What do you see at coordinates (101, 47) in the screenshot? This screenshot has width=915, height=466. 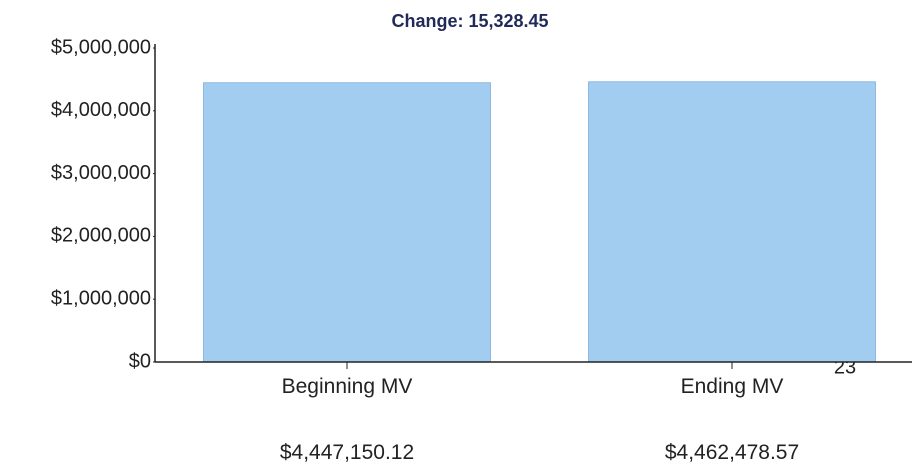 I see `y-tick-label: $5,000,000` at bounding box center [101, 47].